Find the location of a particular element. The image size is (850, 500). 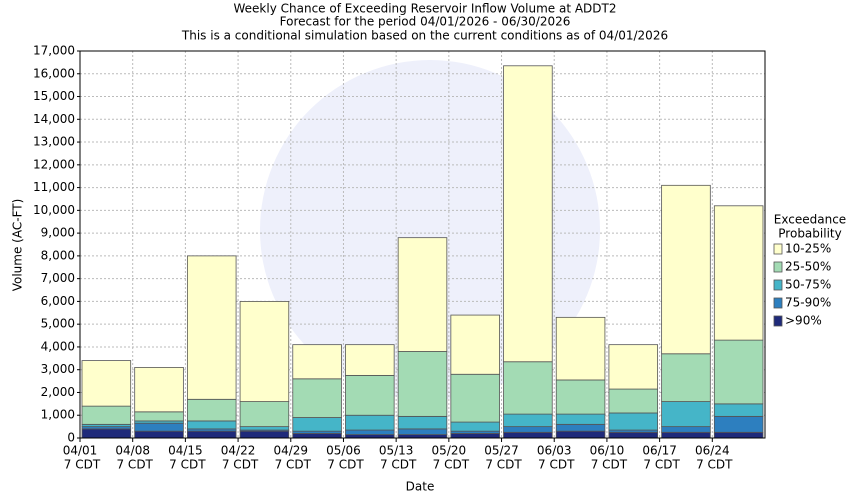

x-tick-label: 04/15 is located at coordinates (185, 451).